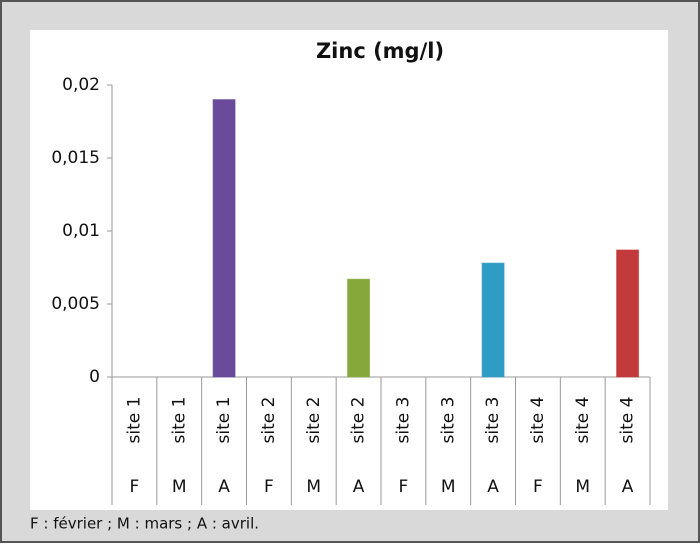 The width and height of the screenshot is (700, 547). Describe the element at coordinates (81, 231) in the screenshot. I see `y-tick-label: 0,01` at that location.